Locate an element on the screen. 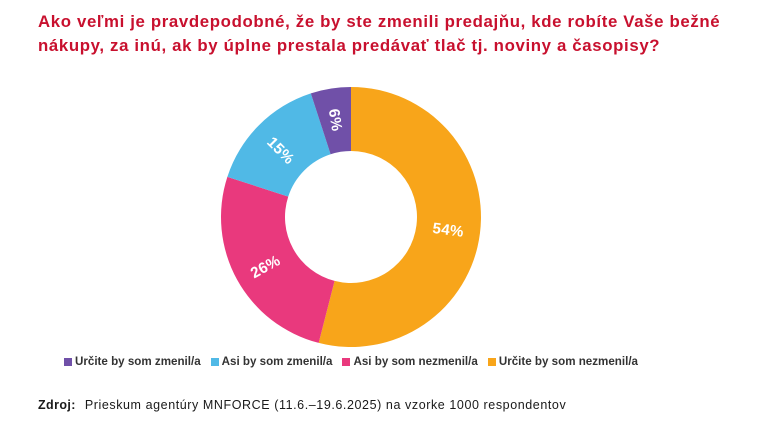  svg-text: 54% is located at coordinates (448, 230).